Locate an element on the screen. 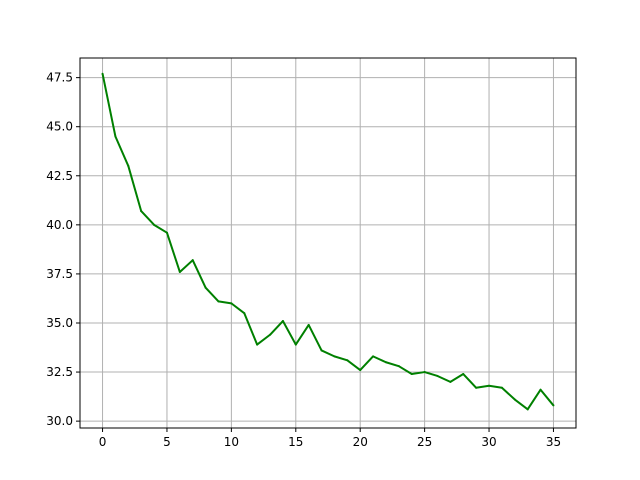  x-tick-label: 5 is located at coordinates (167, 442).